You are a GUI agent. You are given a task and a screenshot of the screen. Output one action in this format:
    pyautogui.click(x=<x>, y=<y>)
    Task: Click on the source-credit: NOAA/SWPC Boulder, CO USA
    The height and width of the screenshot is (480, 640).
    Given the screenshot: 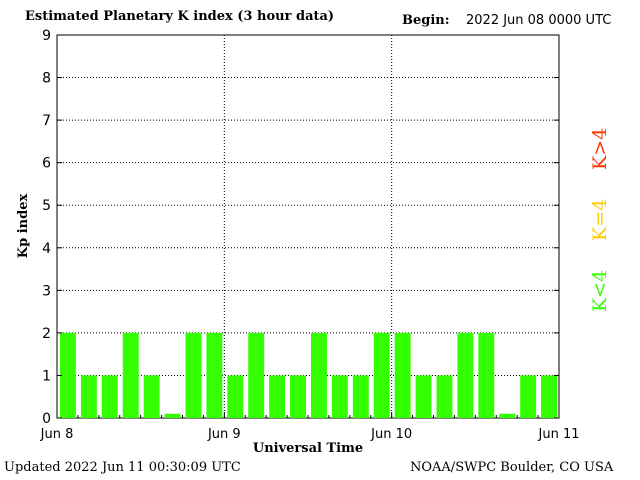 What is the action you would take?
    pyautogui.click(x=512, y=467)
    